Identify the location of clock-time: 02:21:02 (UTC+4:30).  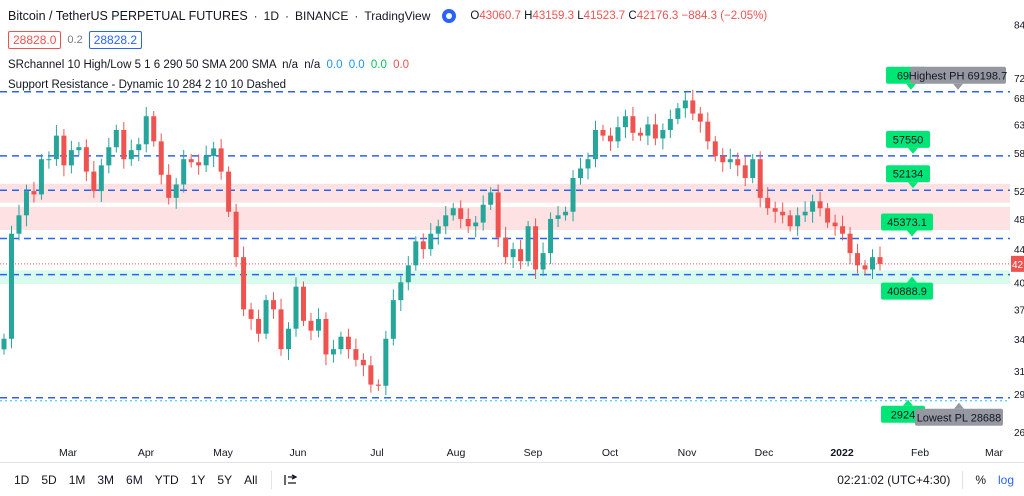
(894, 479).